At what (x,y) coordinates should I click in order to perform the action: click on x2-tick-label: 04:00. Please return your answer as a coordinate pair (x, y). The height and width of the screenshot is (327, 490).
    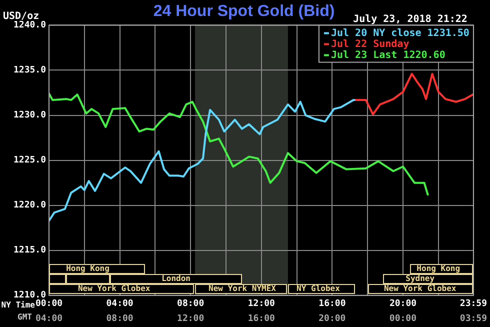
    Looking at the image, I should click on (49, 319).